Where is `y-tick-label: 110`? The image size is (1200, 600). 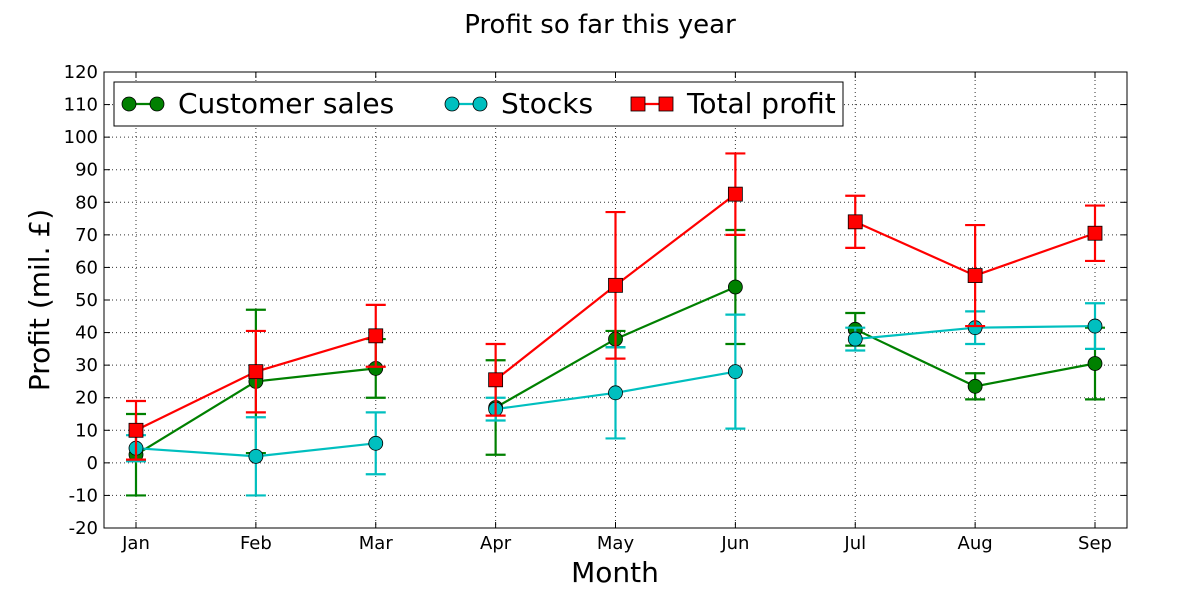
y-tick-label: 110 is located at coordinates (81, 105).